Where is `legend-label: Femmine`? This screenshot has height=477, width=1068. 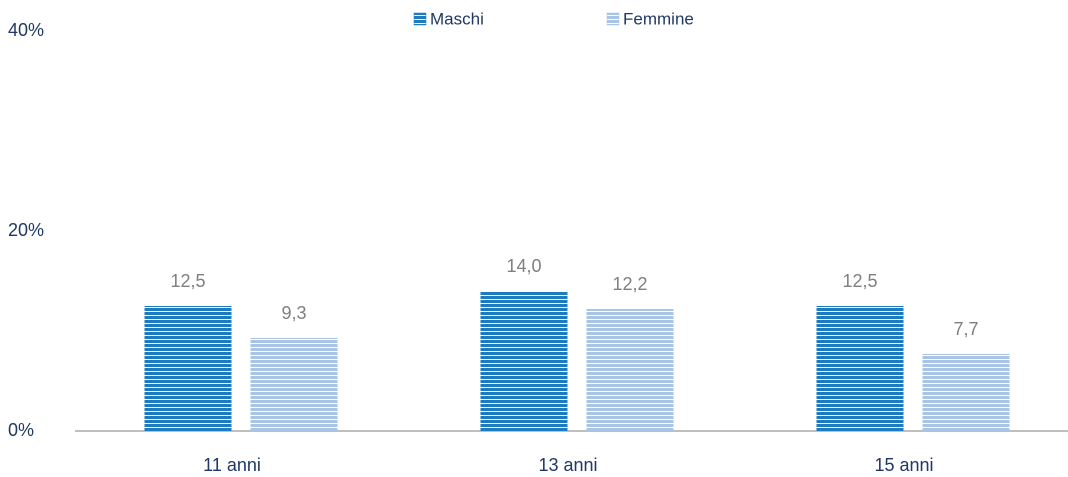
legend-label: Femmine is located at coordinates (658, 18).